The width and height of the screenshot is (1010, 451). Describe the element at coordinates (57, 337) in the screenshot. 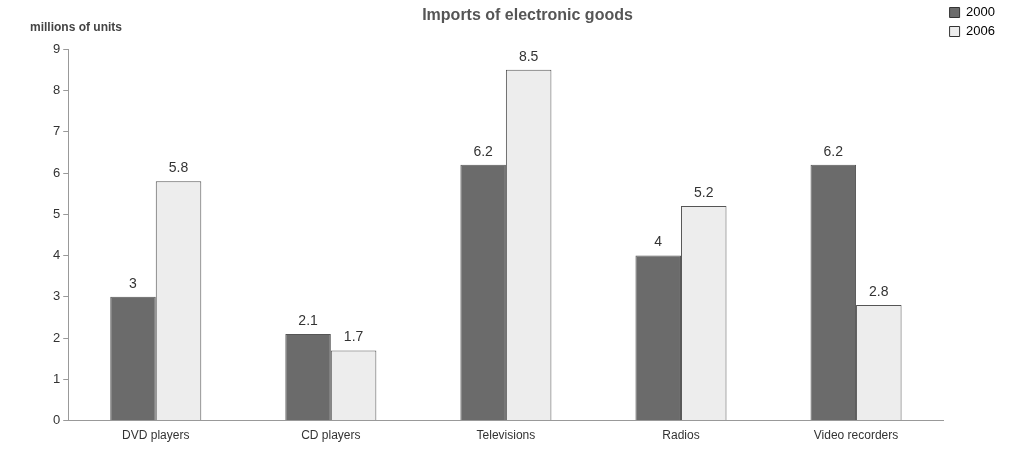

I see `y-tick-label: 2` at that location.